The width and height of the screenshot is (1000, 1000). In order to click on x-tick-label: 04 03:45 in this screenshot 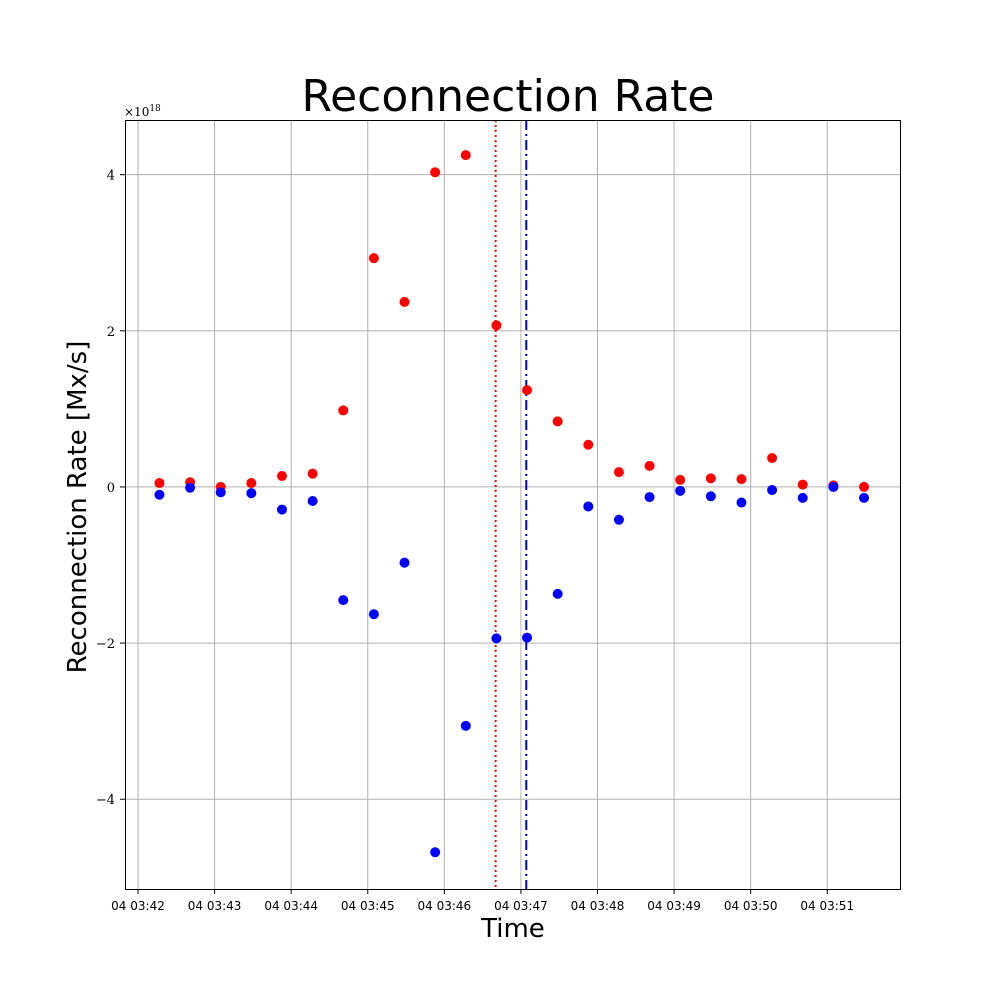, I will do `click(368, 906)`.